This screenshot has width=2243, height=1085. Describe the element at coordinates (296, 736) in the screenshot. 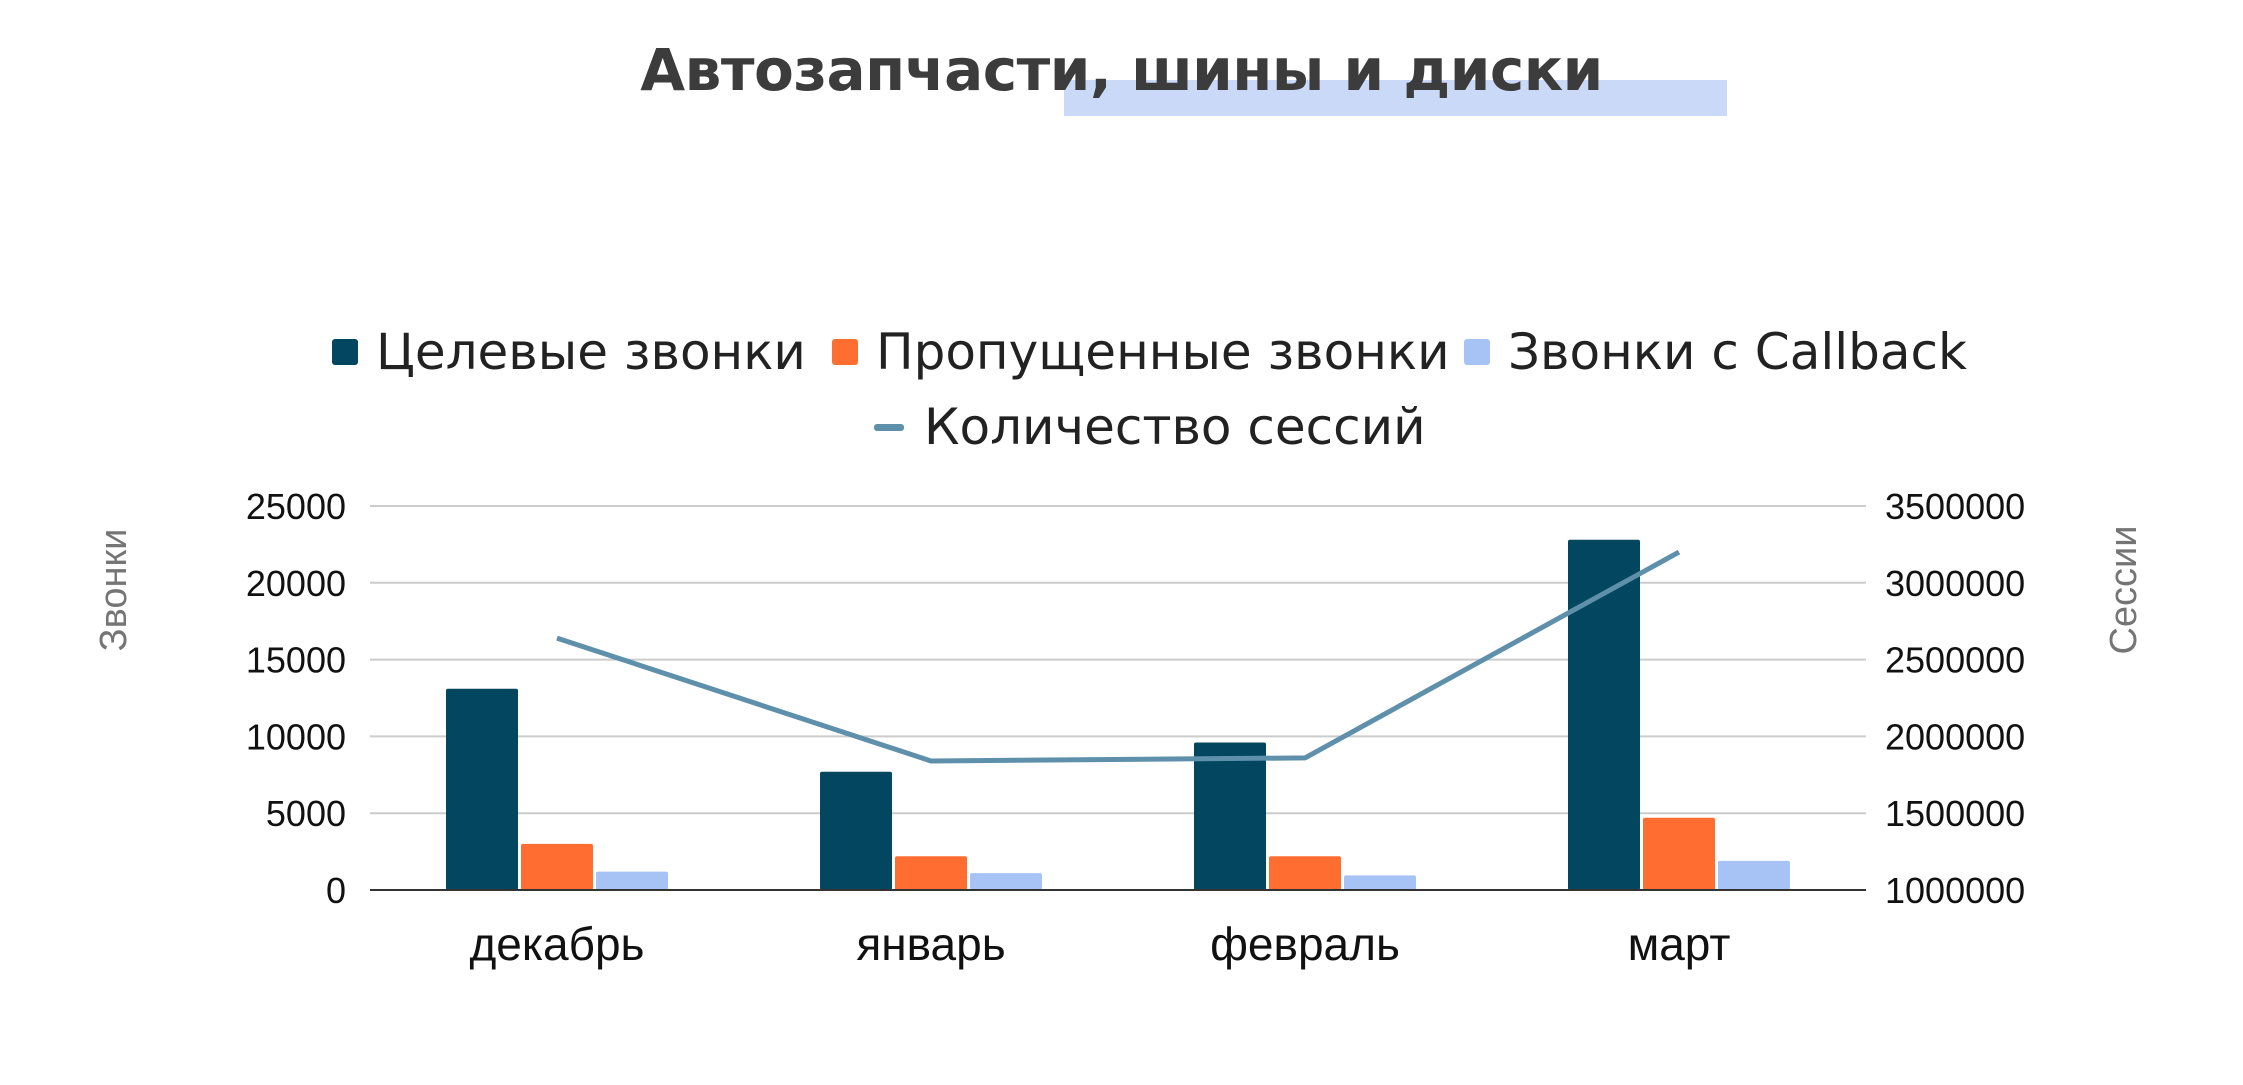

I see `y-left-tick-label: 10000` at that location.